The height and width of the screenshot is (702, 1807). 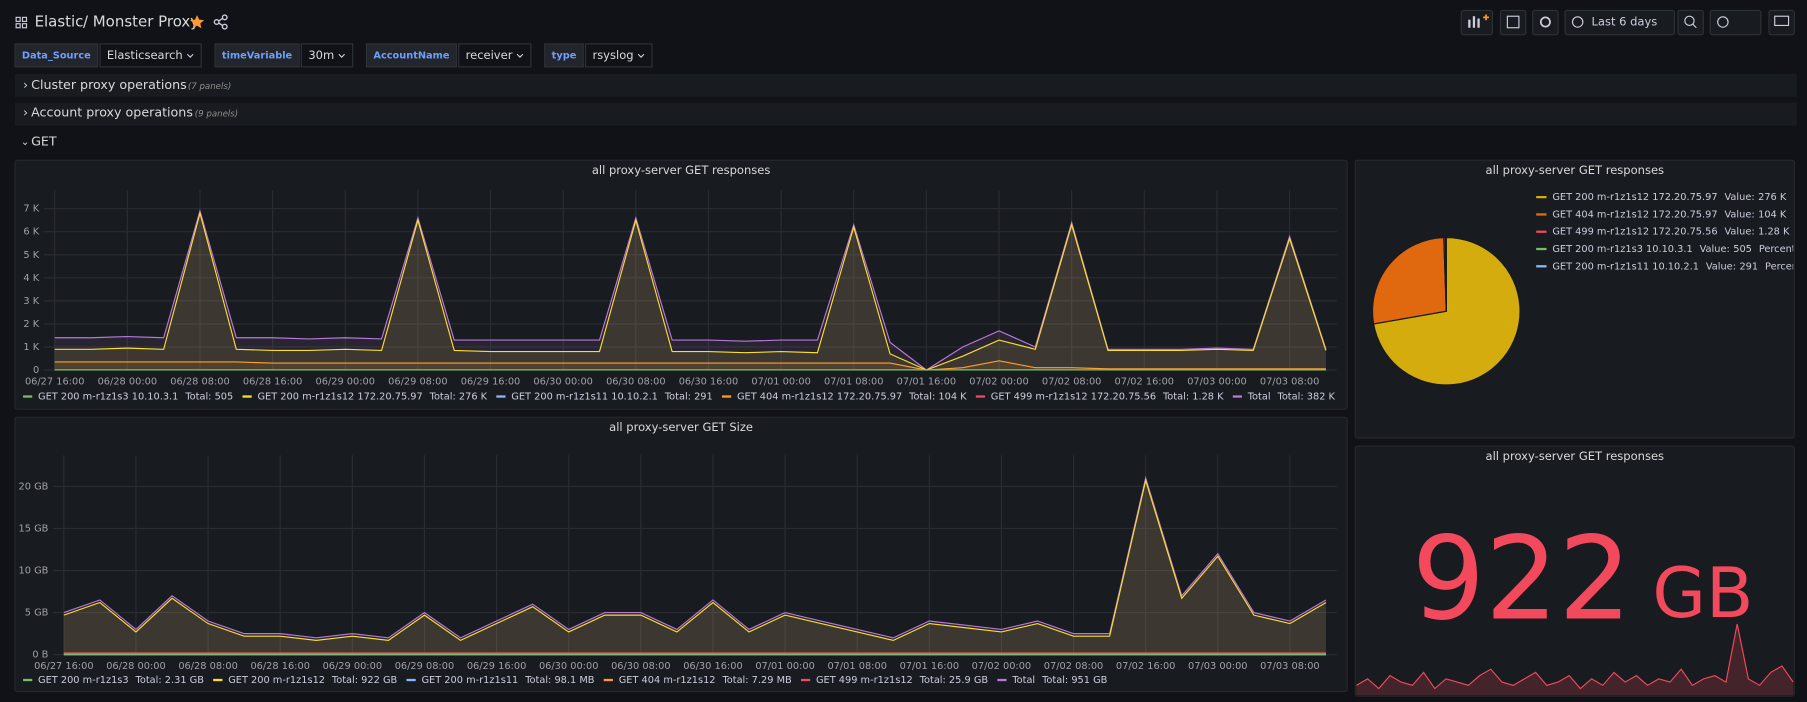 What do you see at coordinates (109, 84) in the screenshot?
I see `row-title: Cluster proxy operations` at bounding box center [109, 84].